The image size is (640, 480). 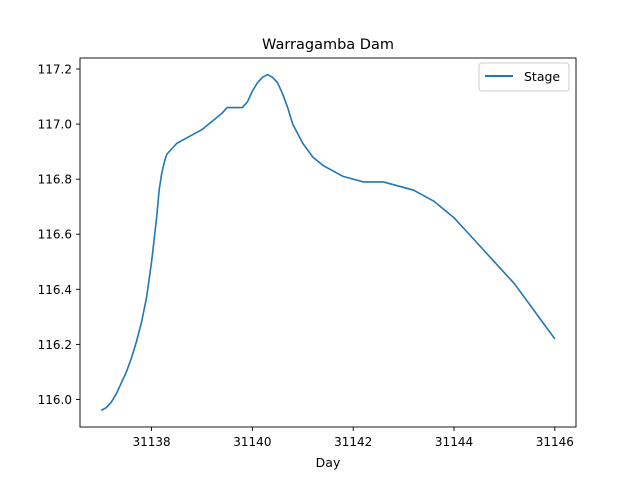 I want to click on y-tick-label: 116.6, so click(x=55, y=235).